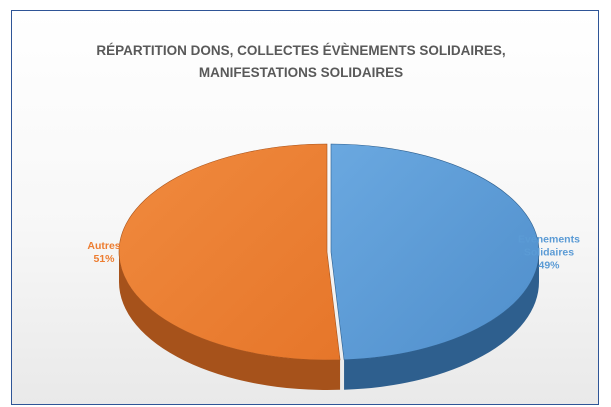 Image resolution: width=611 pixels, height=407 pixels. Describe the element at coordinates (549, 266) in the screenshot. I see `data-label-value: 49%` at that location.